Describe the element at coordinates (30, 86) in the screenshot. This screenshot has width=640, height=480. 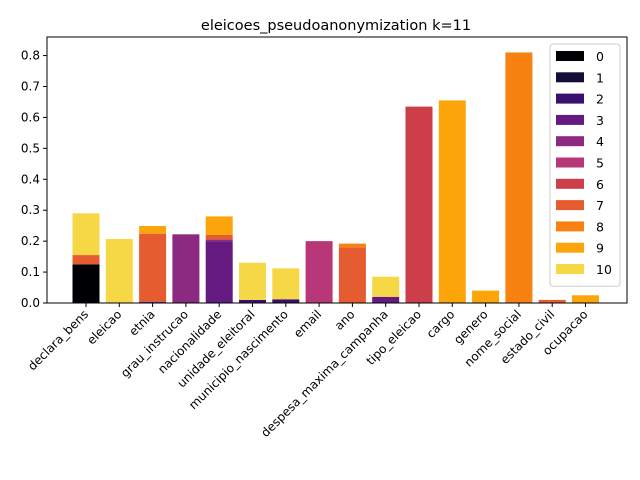
I see `y-tick-label: 0.7` at that location.